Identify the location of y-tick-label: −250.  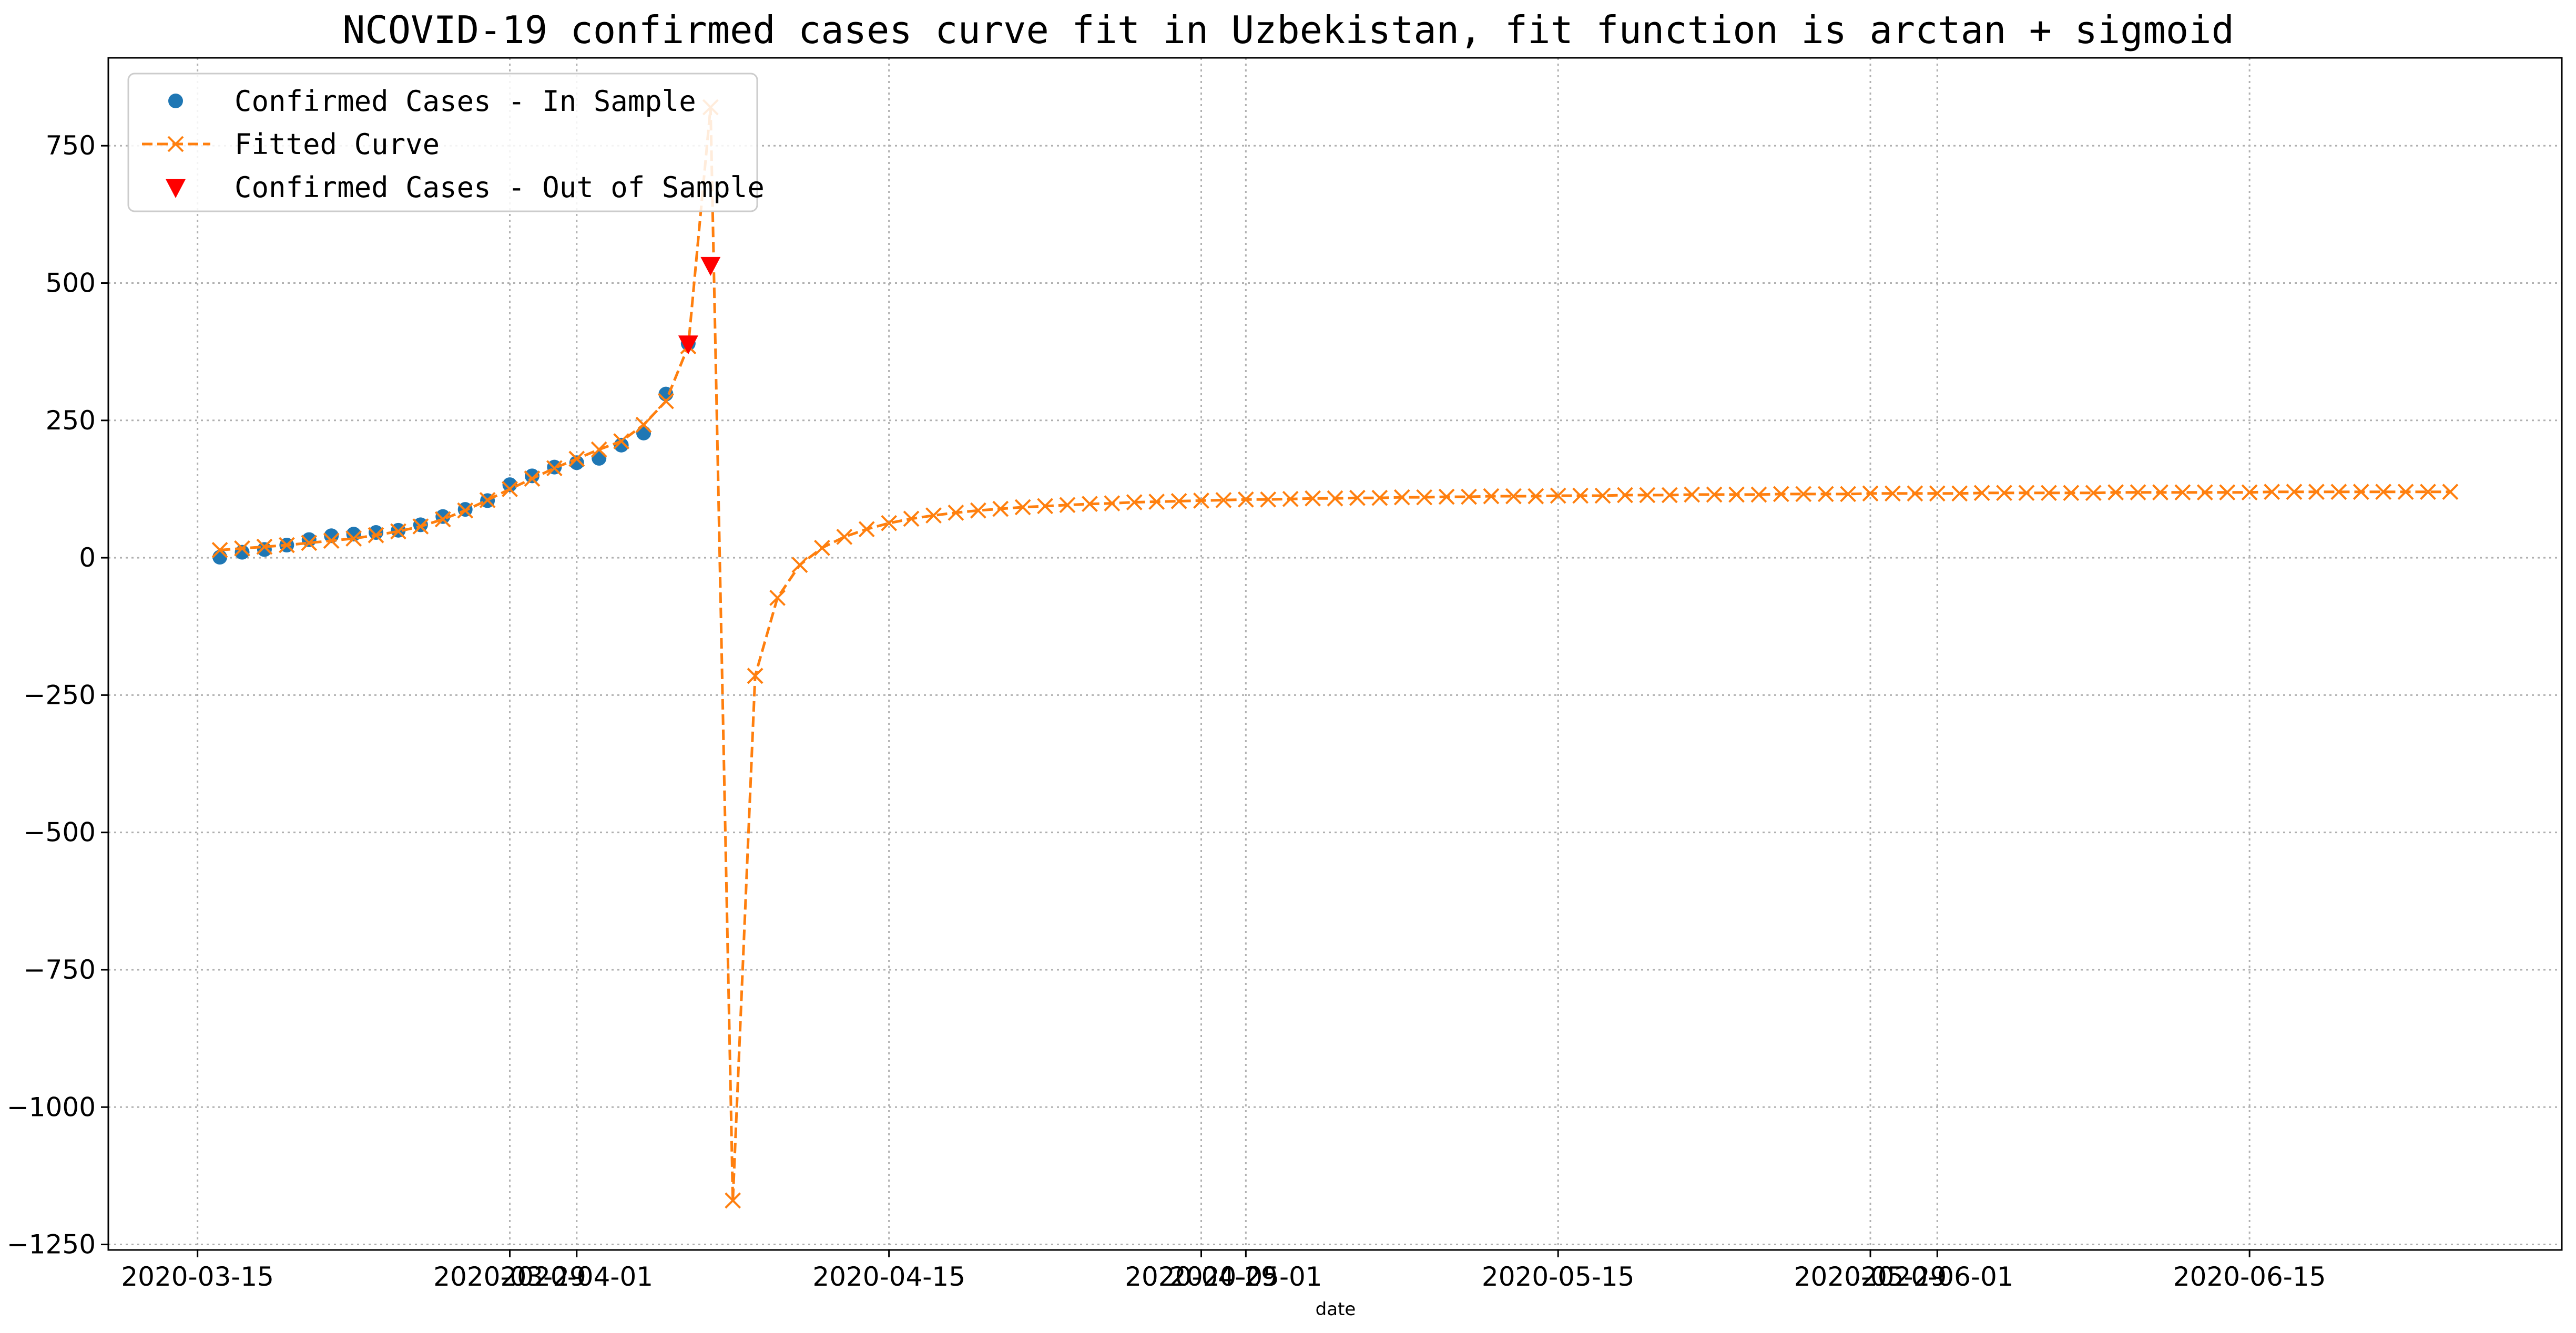
(60, 695).